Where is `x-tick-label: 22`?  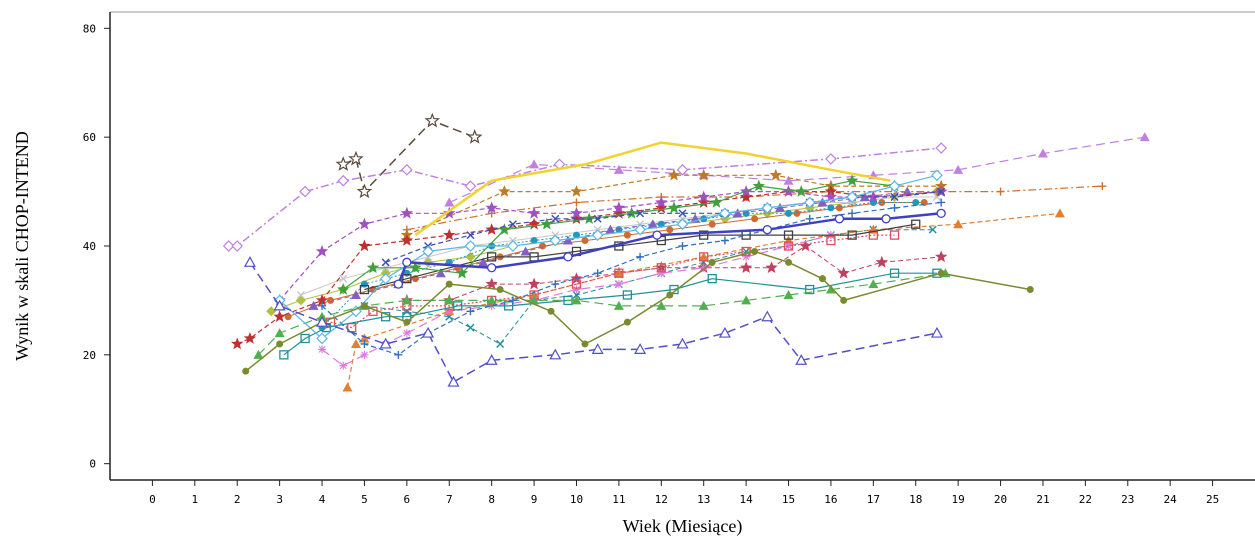
x-tick-label: 22 is located at coordinates (1085, 499).